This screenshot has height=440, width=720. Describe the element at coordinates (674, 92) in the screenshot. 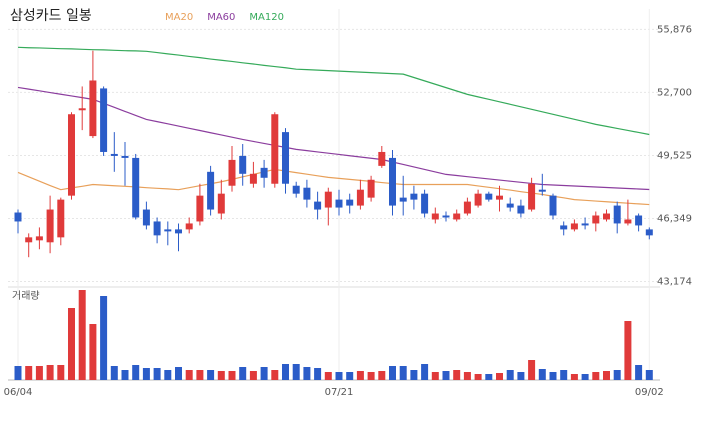

I see `y-tick-label: 52,700` at that location.